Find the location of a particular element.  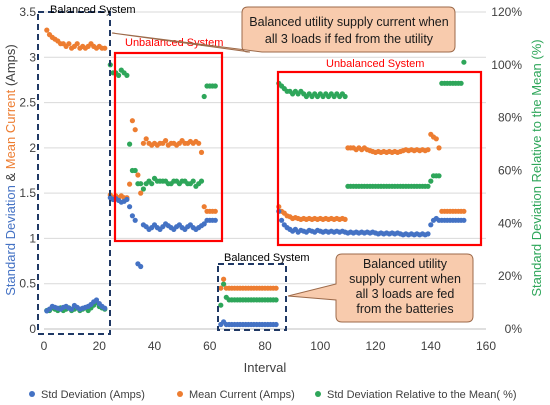

y-left-tick-label: 3 is located at coordinates (32, 57).